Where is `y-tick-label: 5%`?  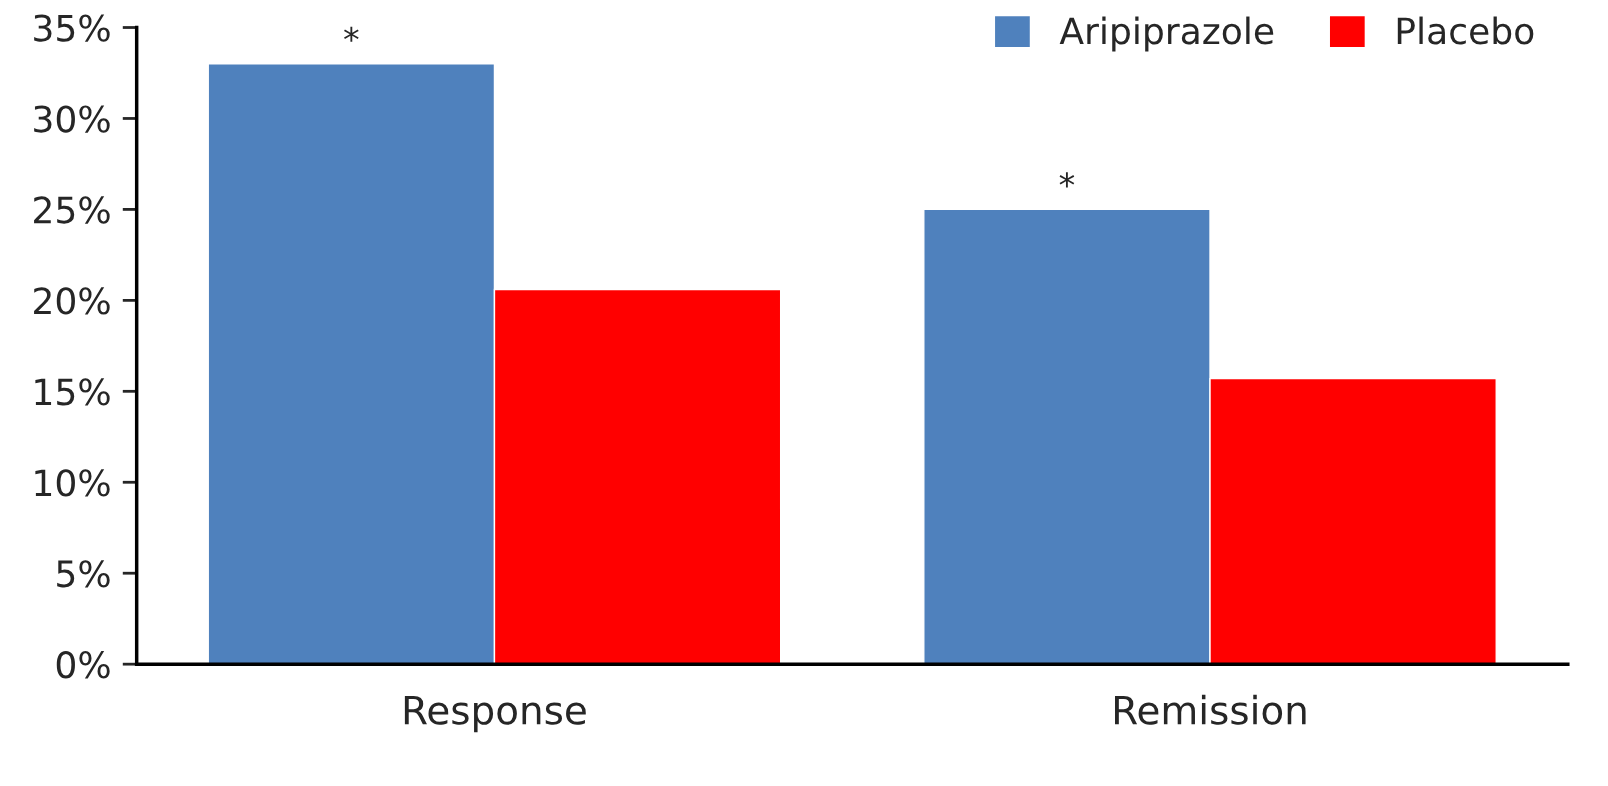 y-tick-label: 5% is located at coordinates (83, 574).